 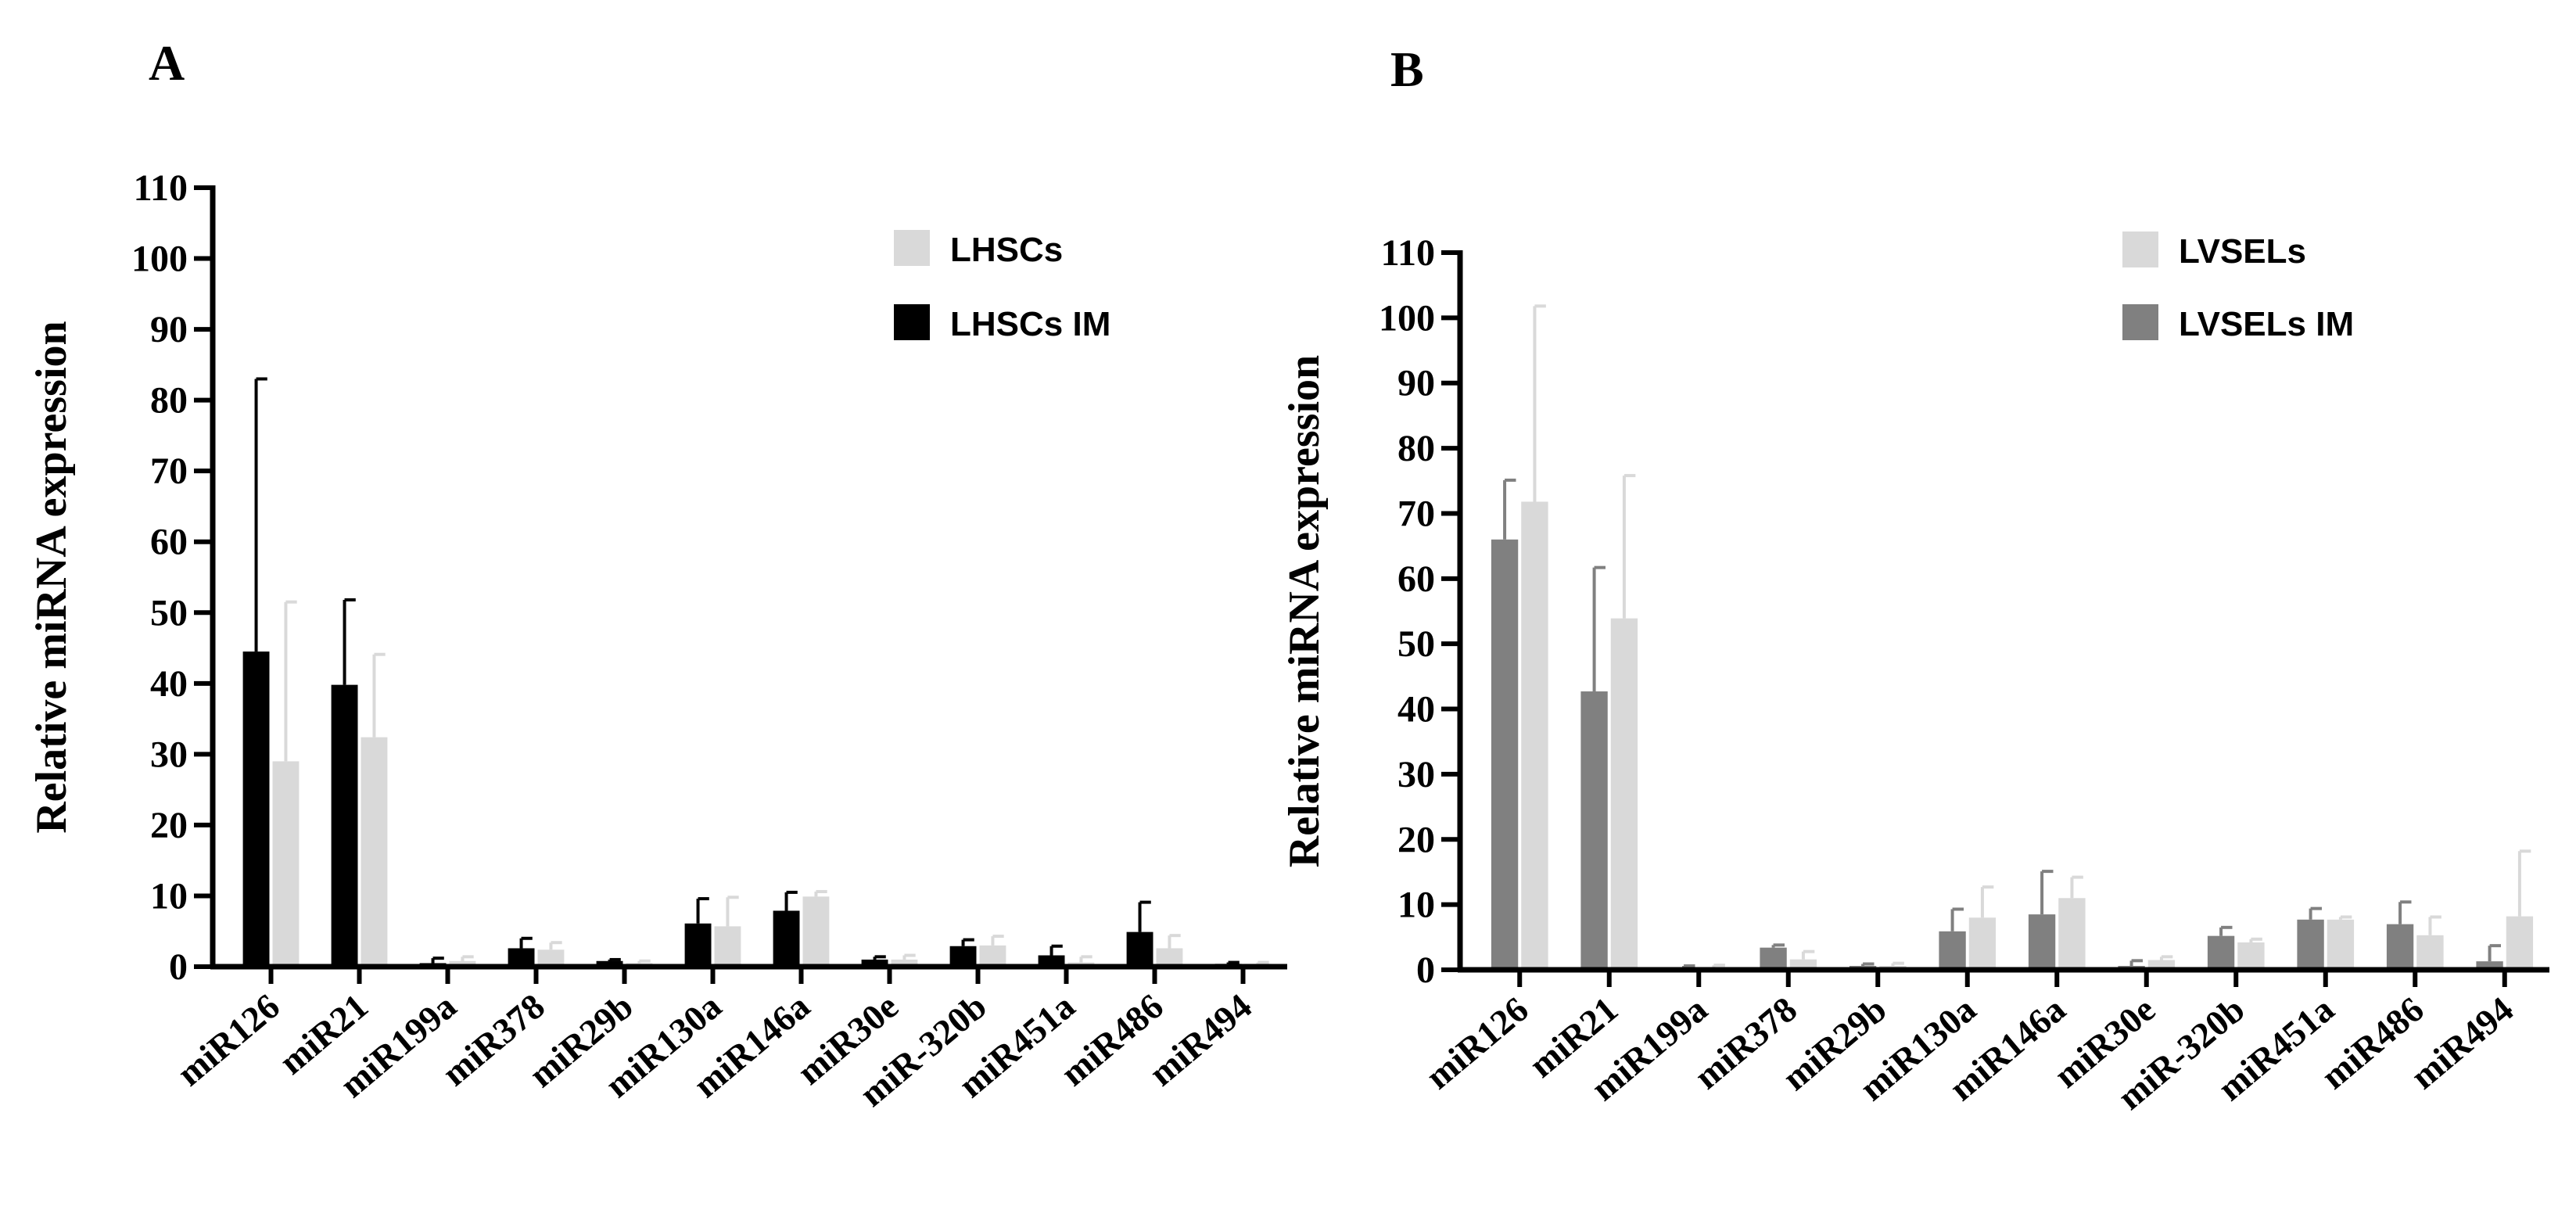 I want to click on x-tick-label: miR486, so click(x=2372, y=1043).